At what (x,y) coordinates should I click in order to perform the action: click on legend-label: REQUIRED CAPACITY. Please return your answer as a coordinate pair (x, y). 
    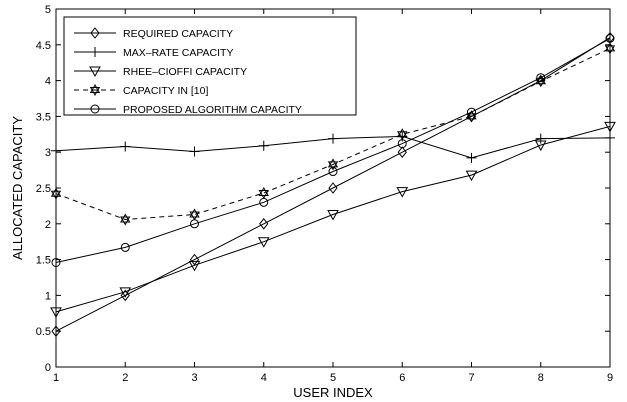
    Looking at the image, I should click on (178, 34).